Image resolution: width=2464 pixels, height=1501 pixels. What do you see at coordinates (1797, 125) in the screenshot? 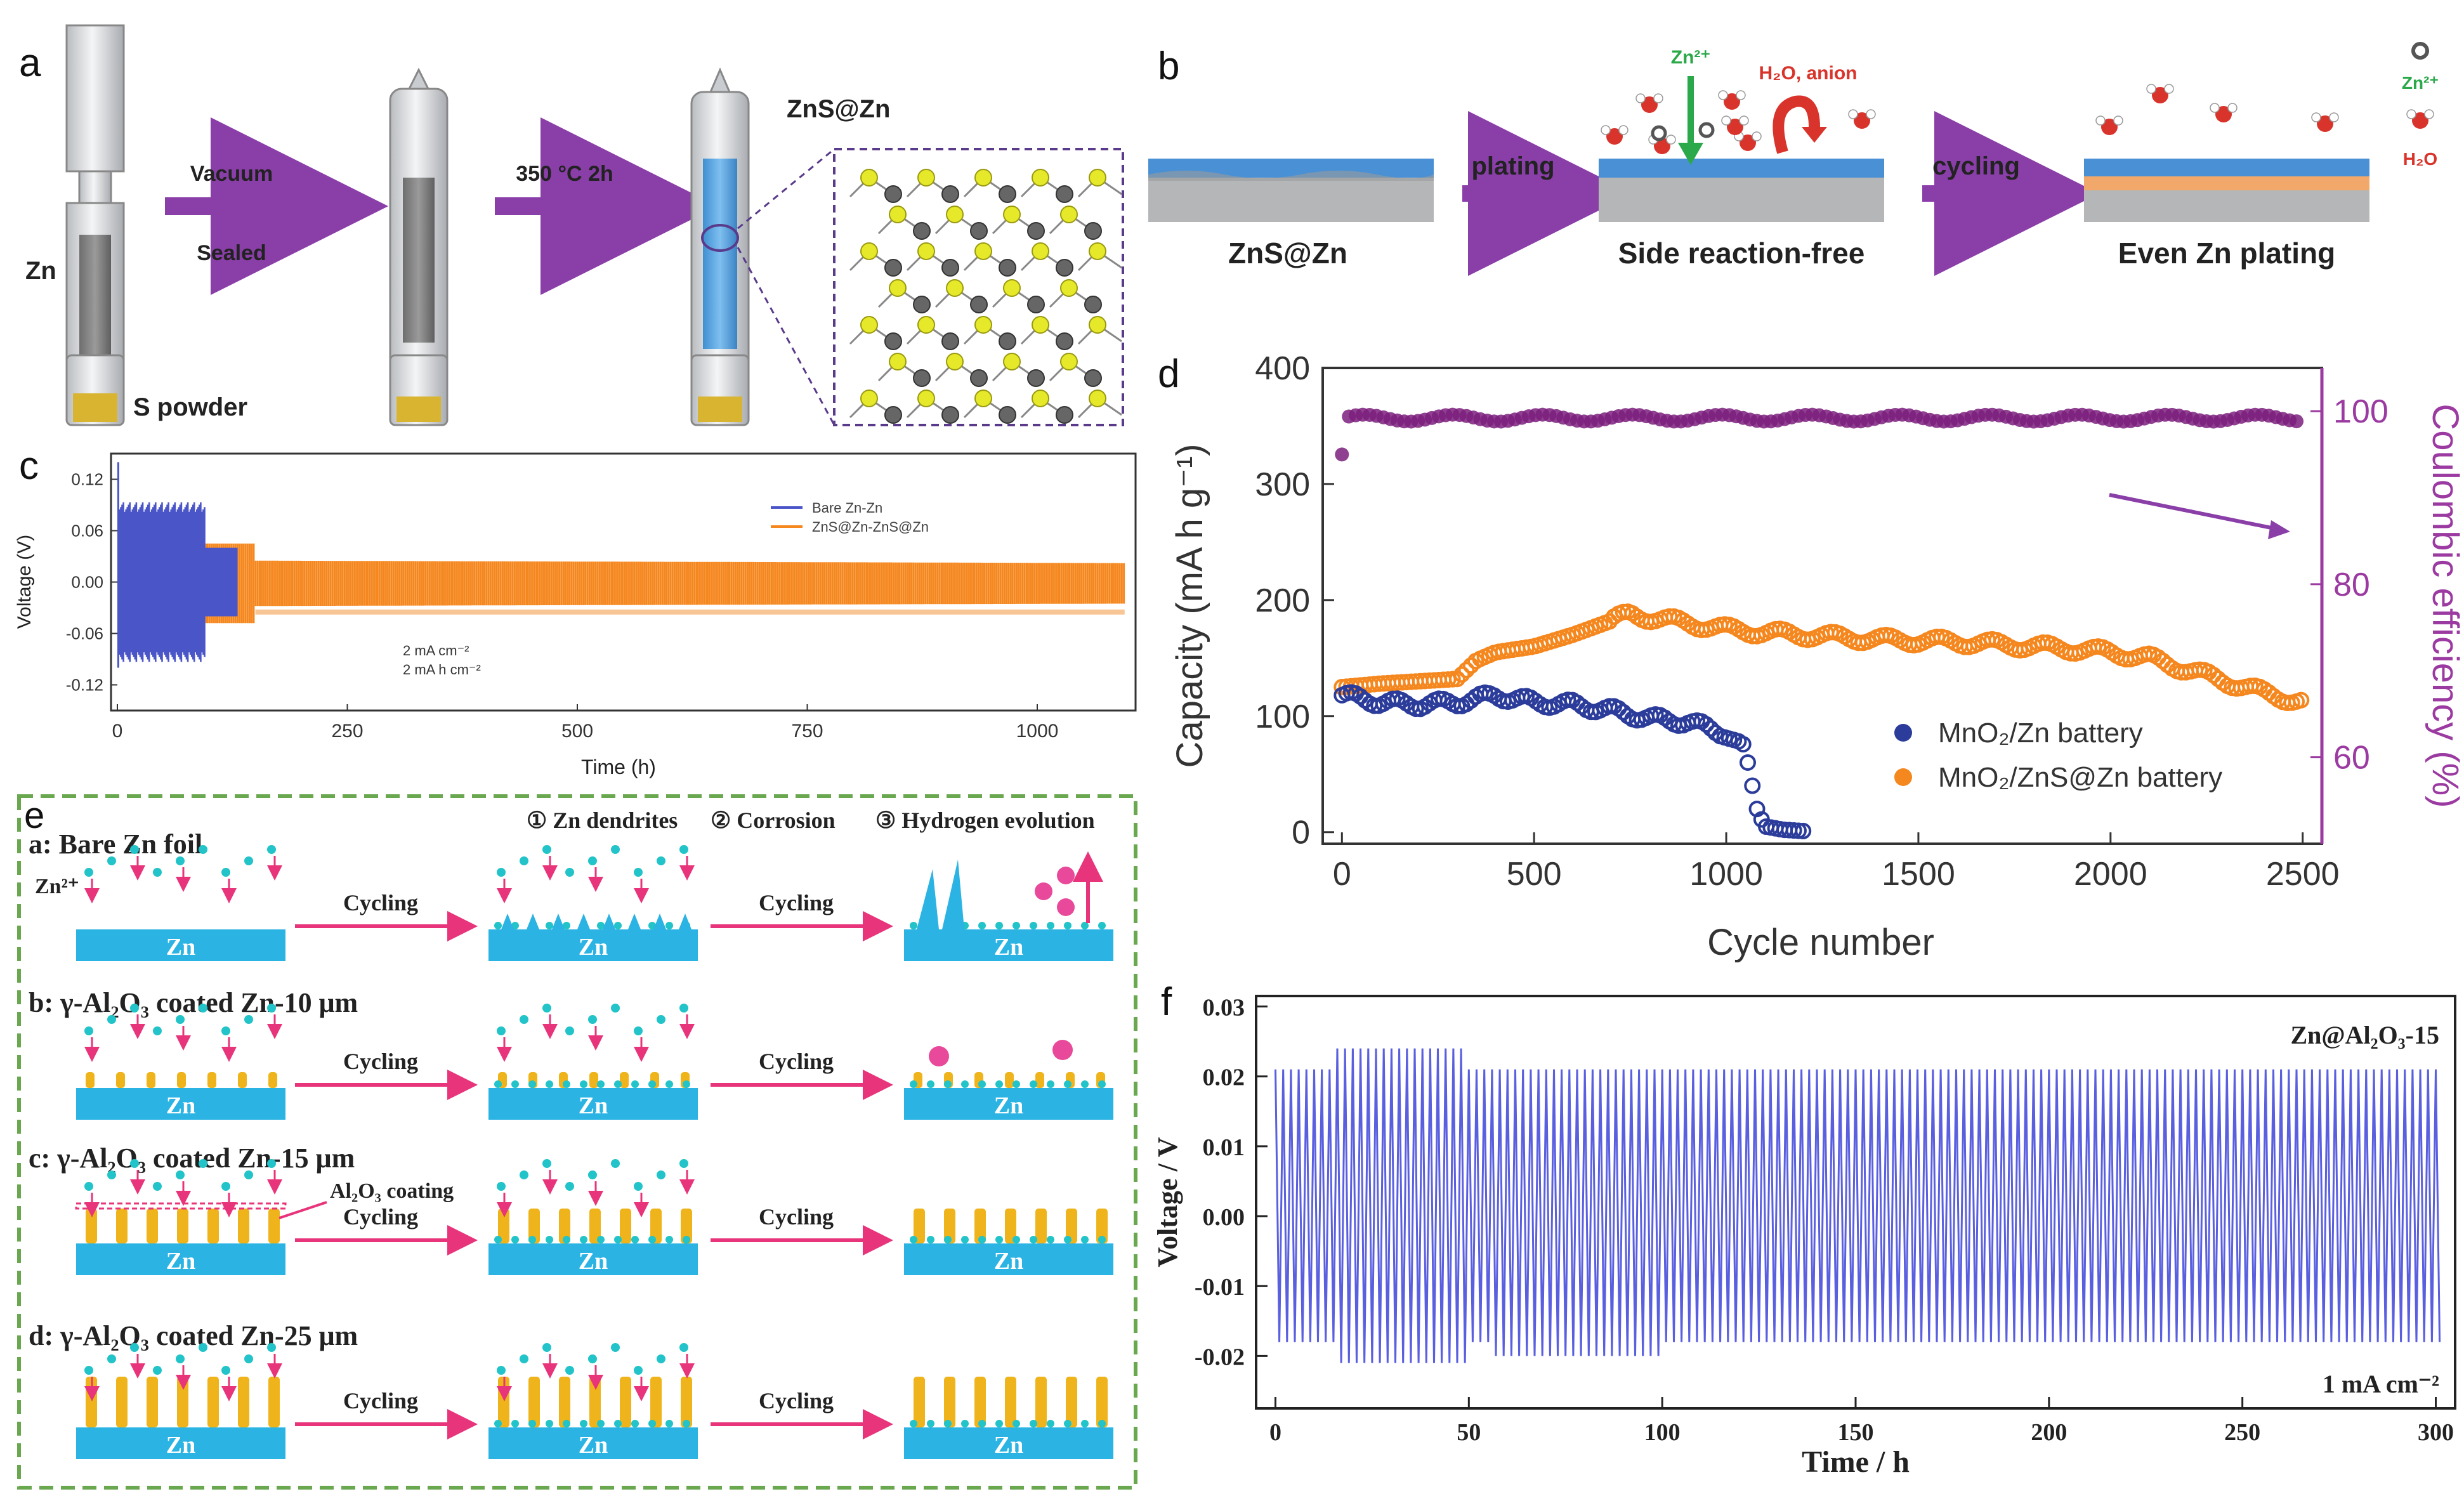
I see `repel-arrow` at bounding box center [1797, 125].